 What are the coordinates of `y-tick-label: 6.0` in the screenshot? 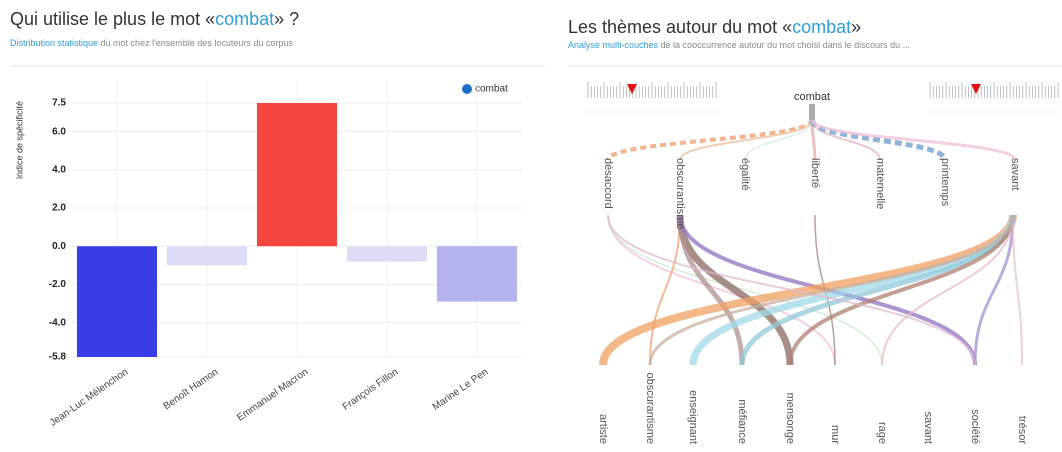 It's located at (59, 131).